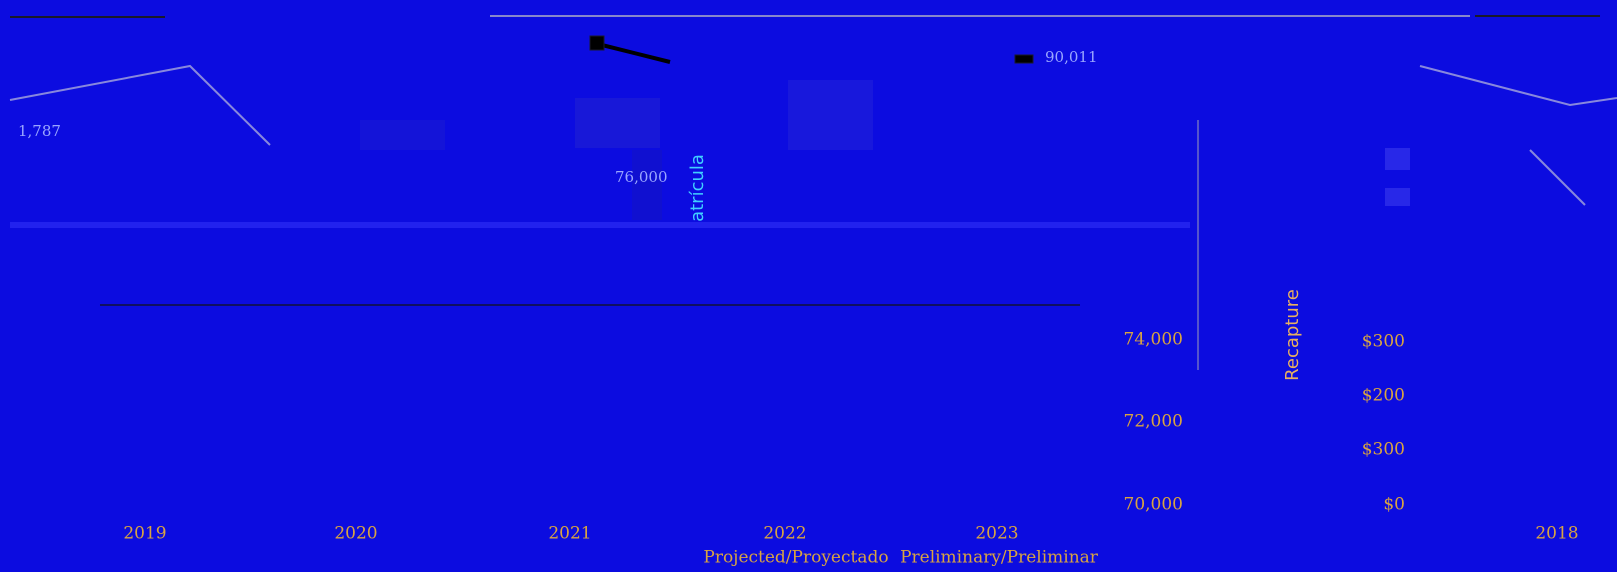 The image size is (1617, 572). I want to click on right-axis: $300 $200 $300 $0, so click(1383, 423).